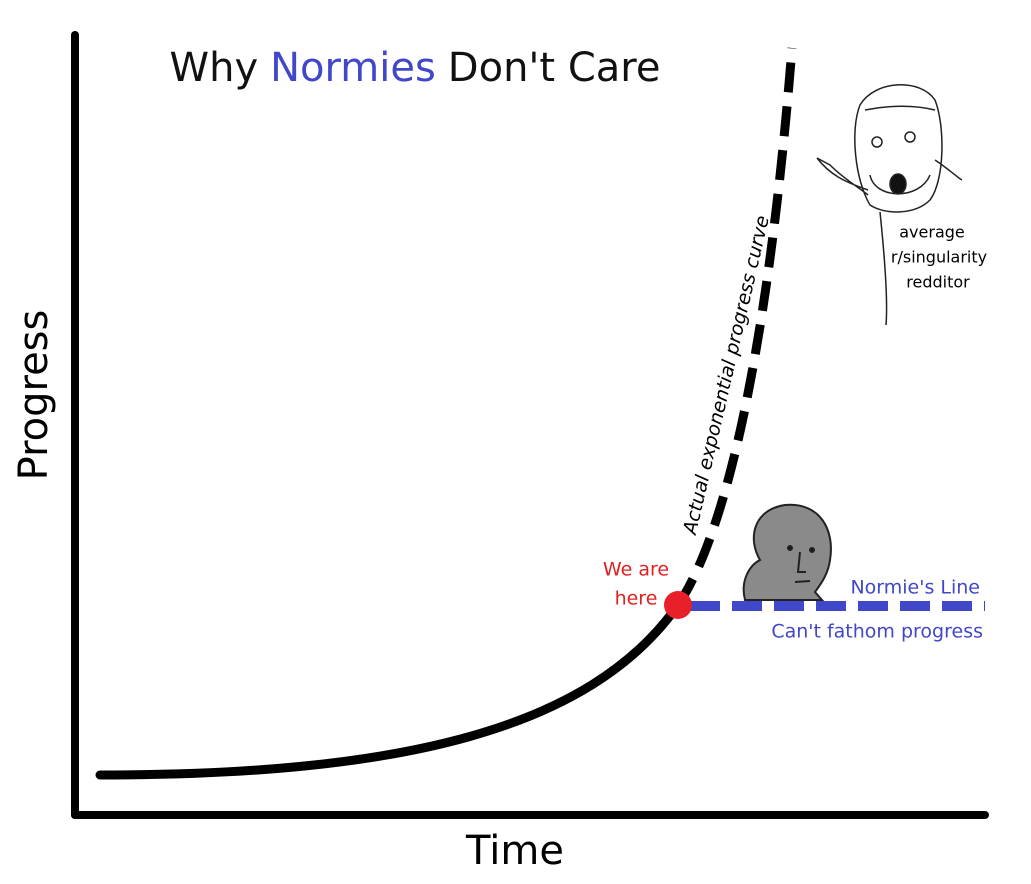 The width and height of the screenshot is (1031, 884). Describe the element at coordinates (877, 632) in the screenshot. I see `normie-caption: Can't fathom progress` at that location.